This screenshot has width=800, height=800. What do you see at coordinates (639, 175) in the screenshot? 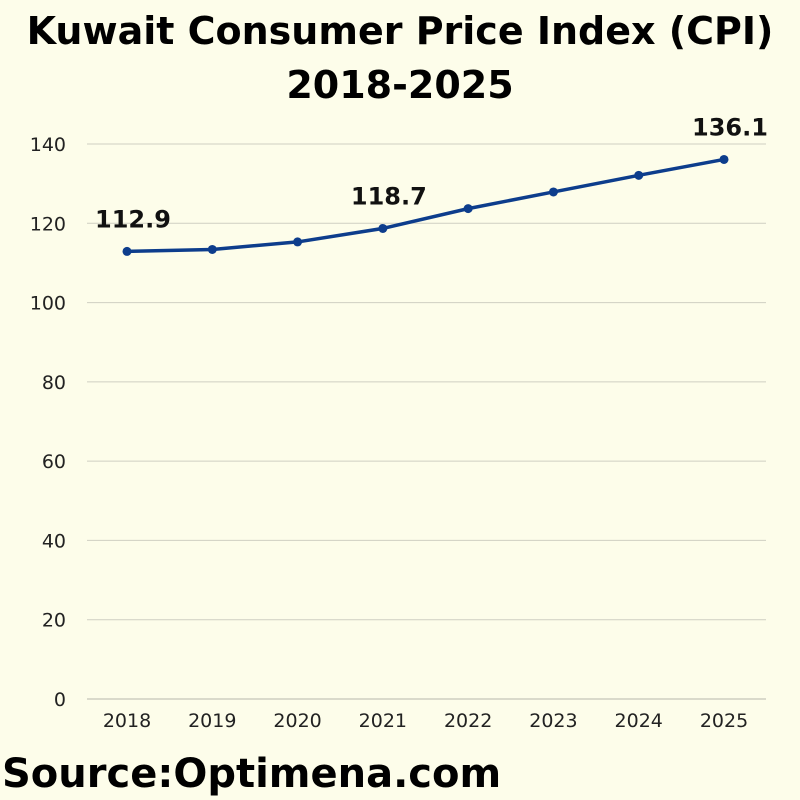
I see `data-point-2024` at bounding box center [639, 175].